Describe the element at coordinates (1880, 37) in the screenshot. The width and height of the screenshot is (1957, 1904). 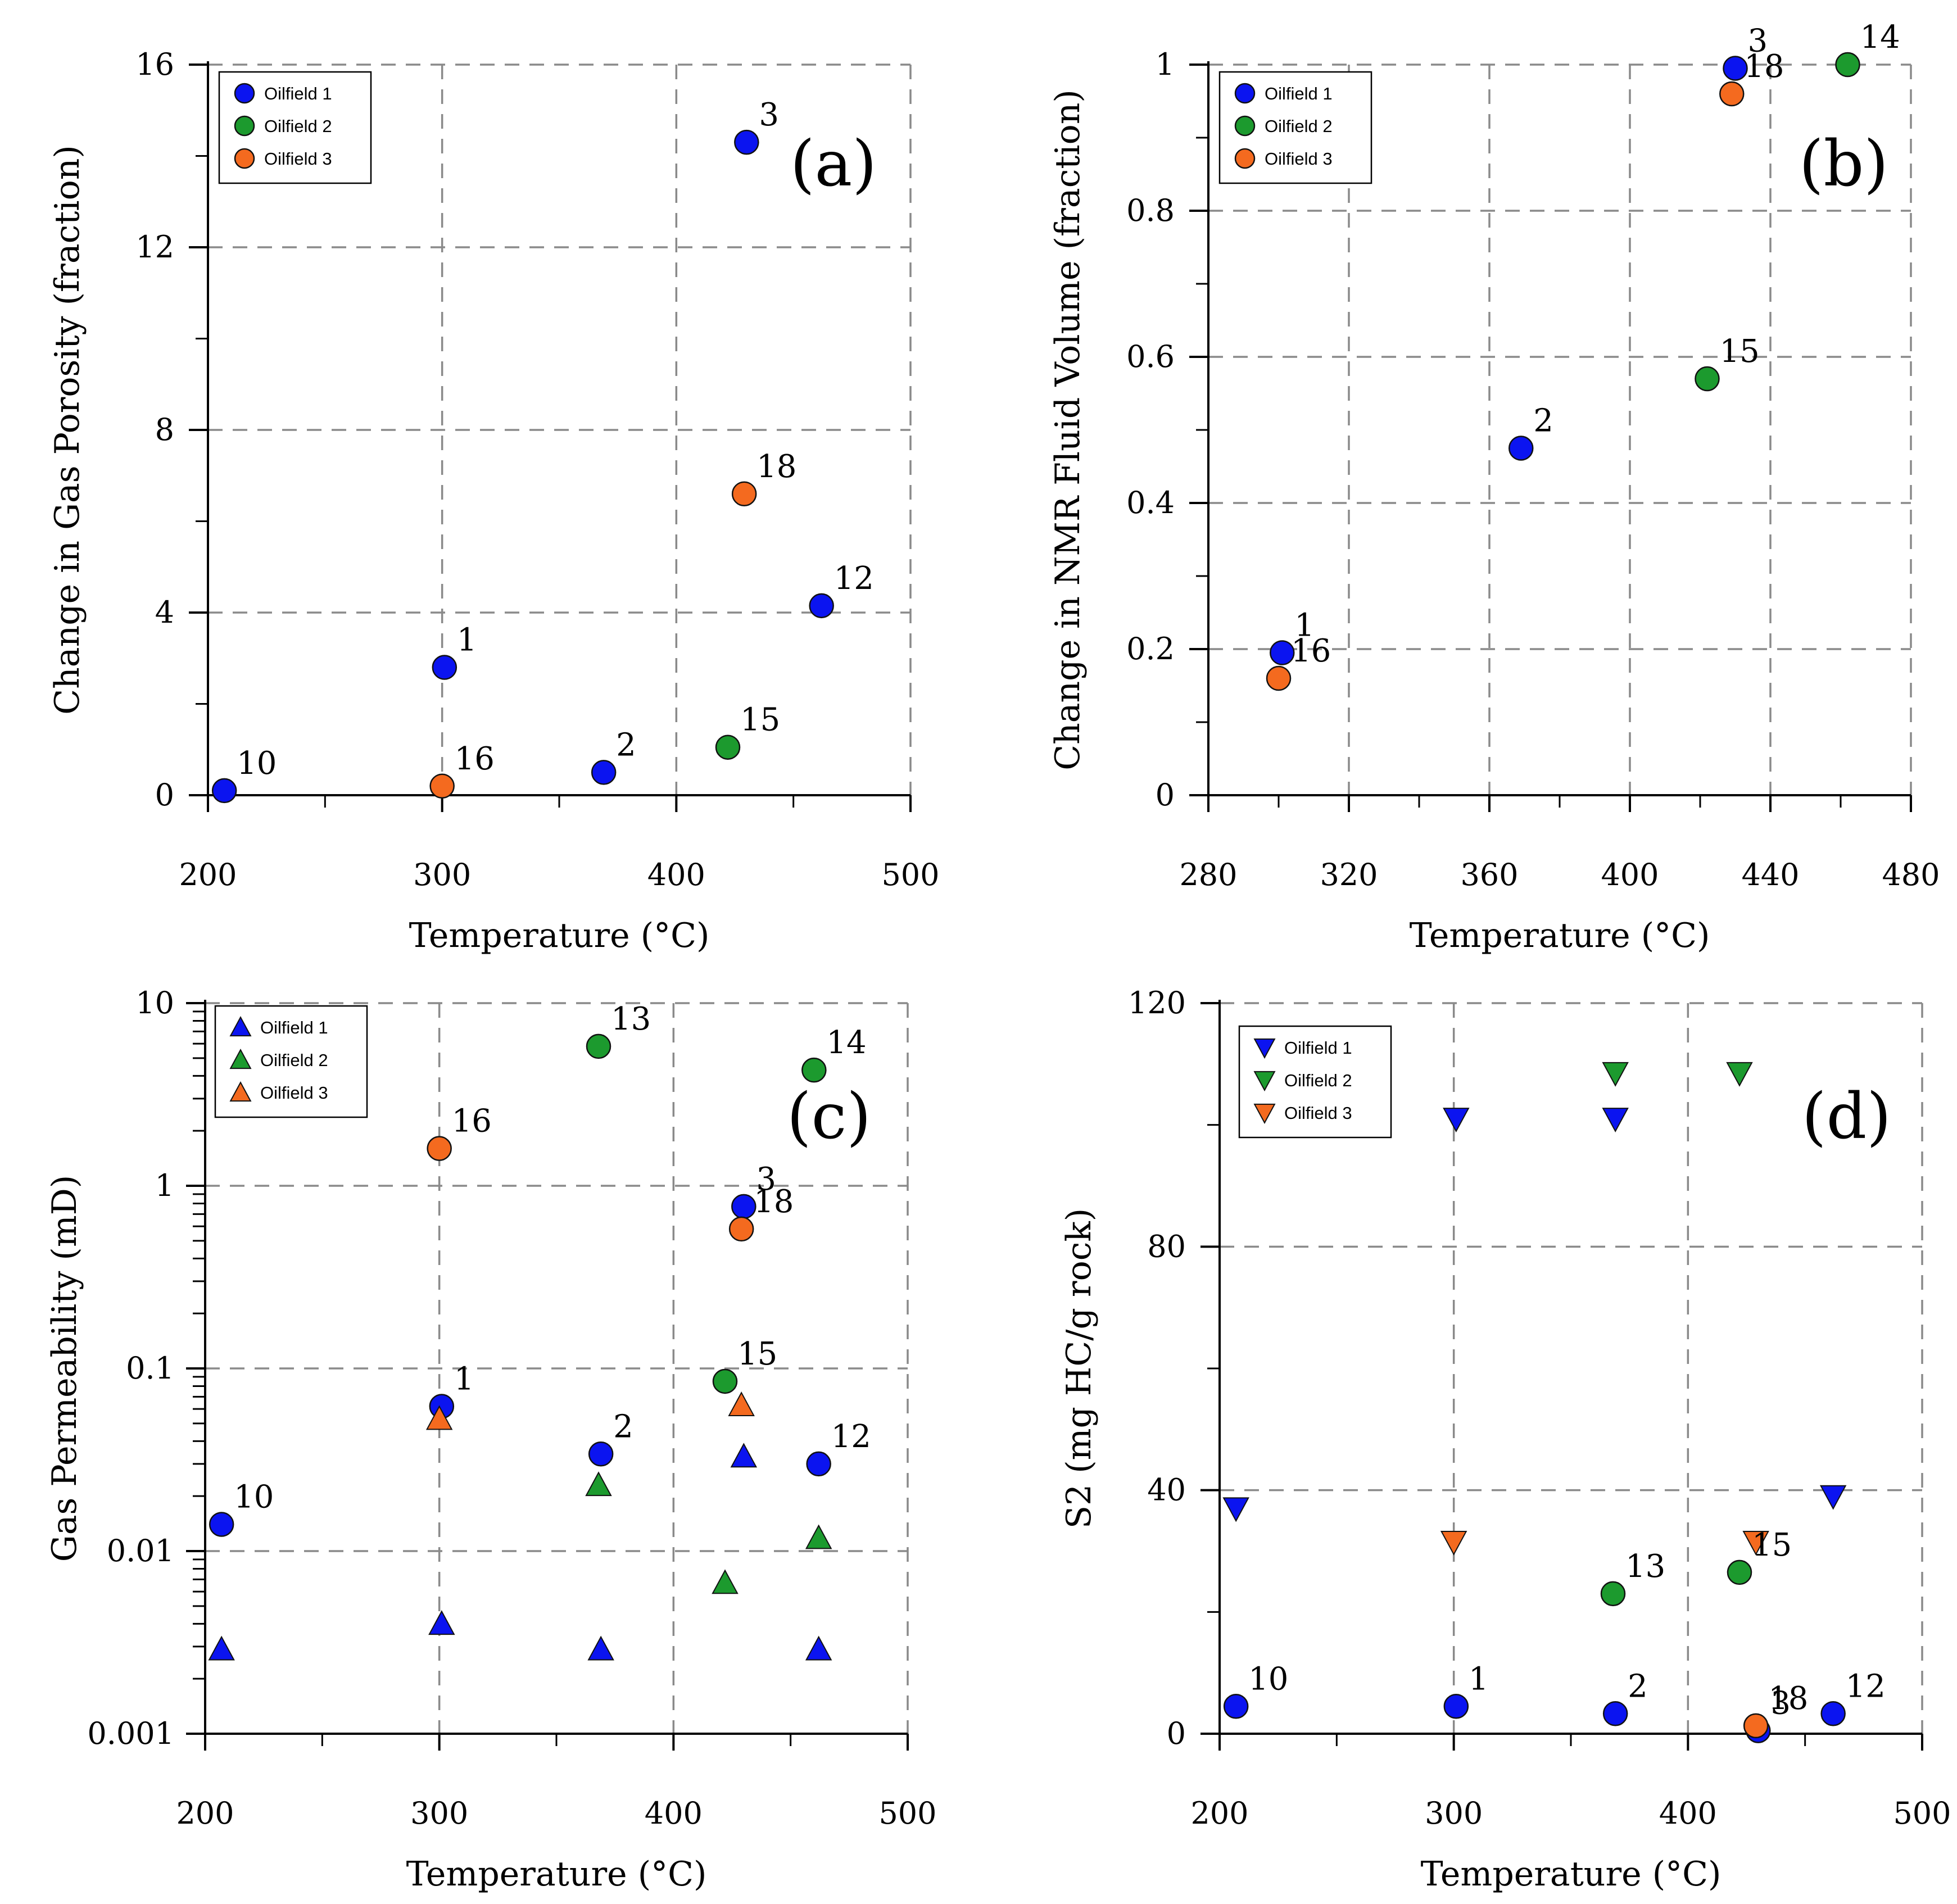
I see `point-label: 14` at that location.